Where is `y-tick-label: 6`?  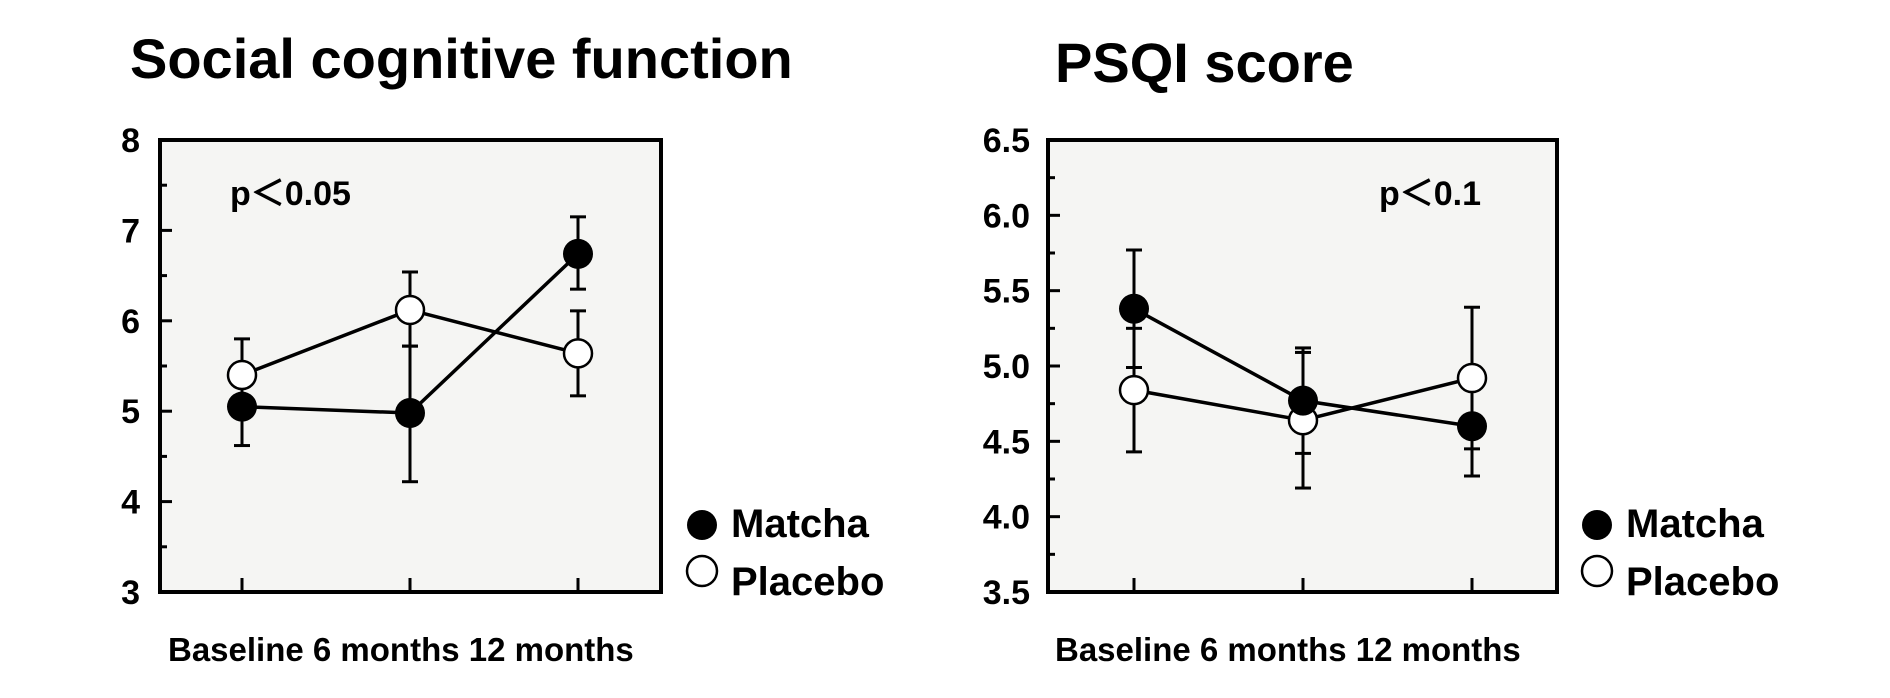 y-tick-label: 6 is located at coordinates (130, 322).